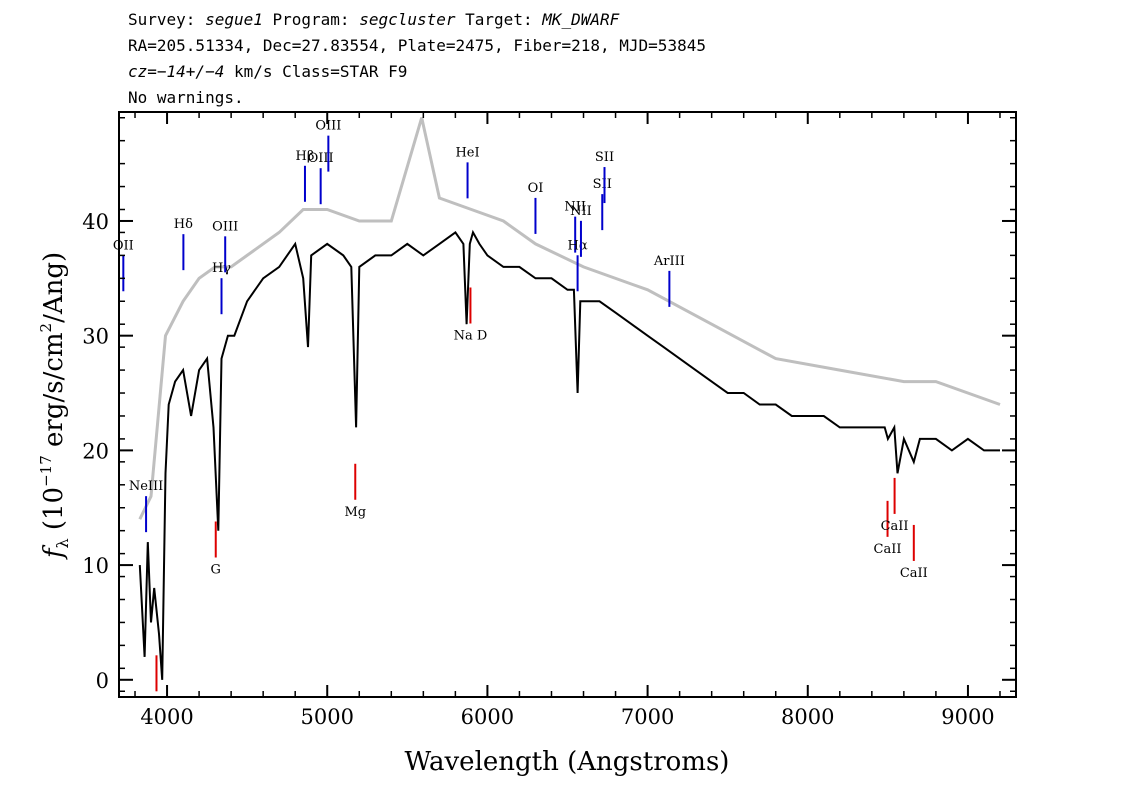  What do you see at coordinates (669, 261) in the screenshot?
I see `emission-line-label: ArIII` at bounding box center [669, 261].